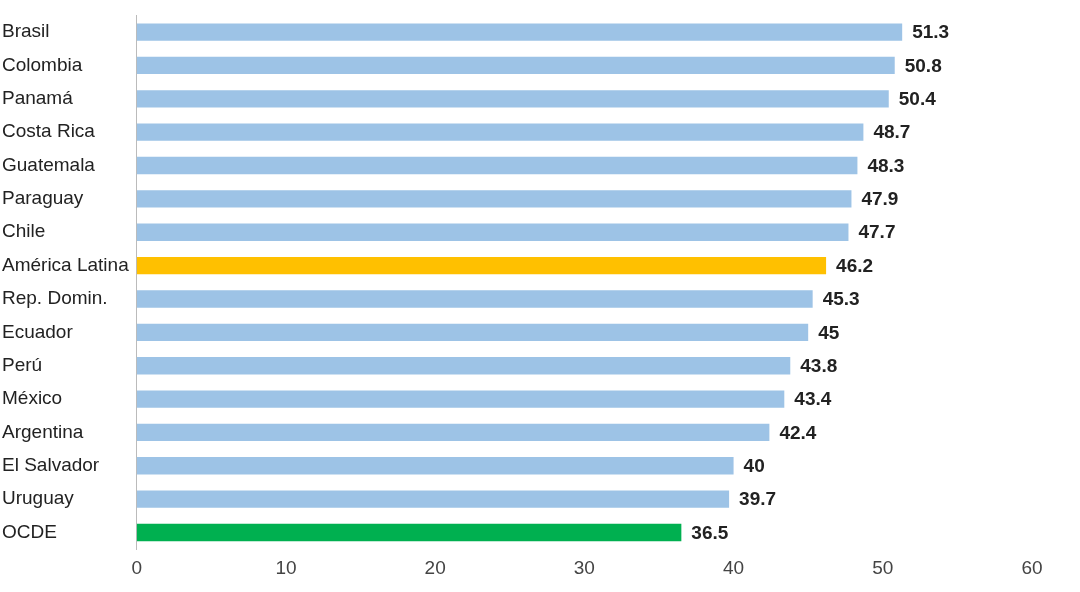 Image resolution: width=1080 pixels, height=592 pixels. Describe the element at coordinates (49, 131) in the screenshot. I see `y-tick-label: Costa Rica` at that location.